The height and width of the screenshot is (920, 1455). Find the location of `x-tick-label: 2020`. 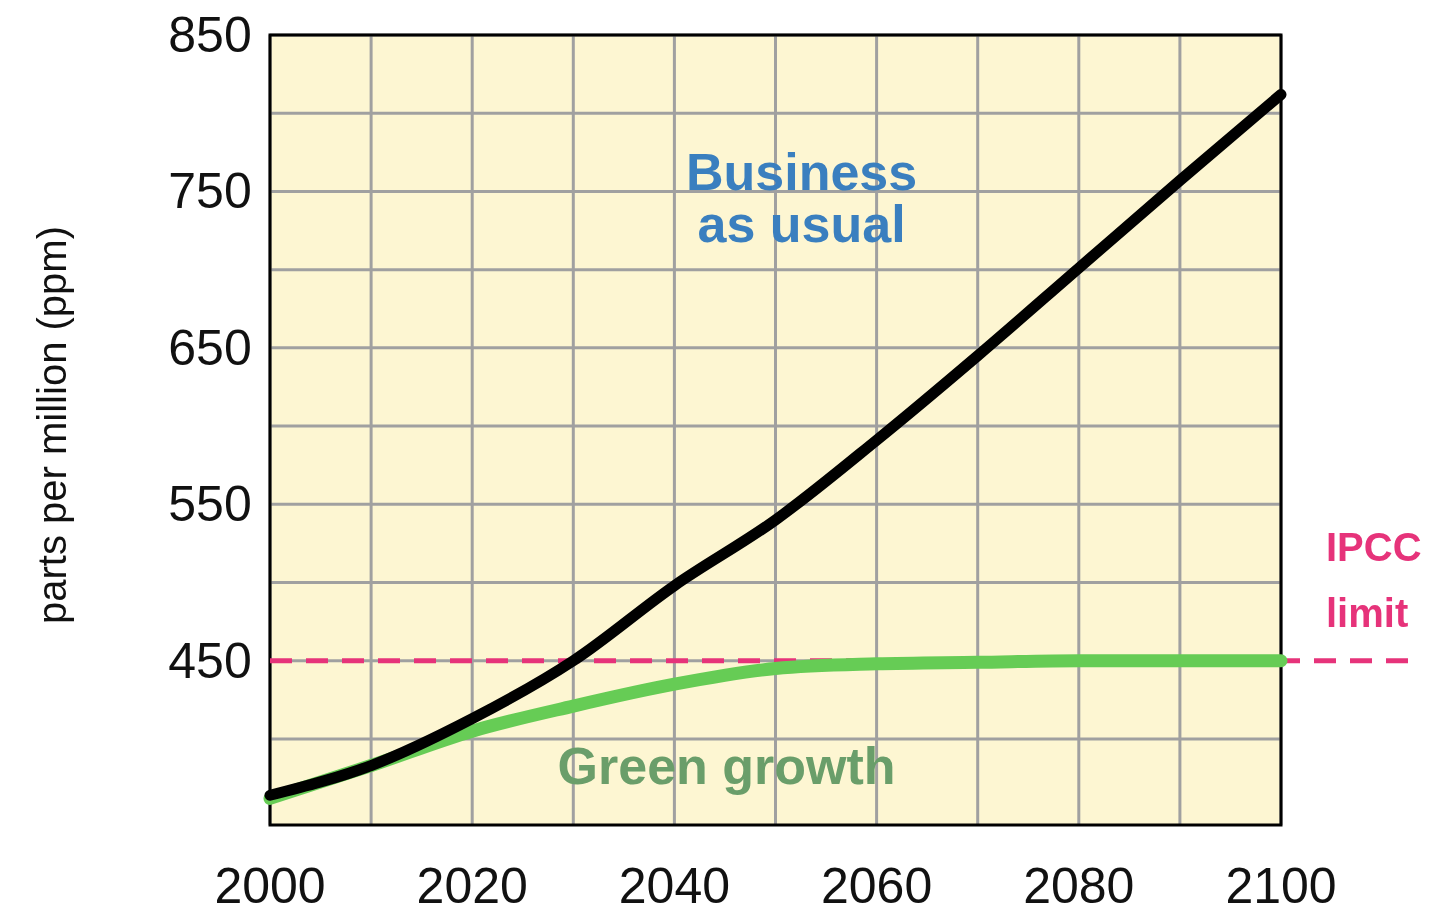

x-tick-label: 2020 is located at coordinates (472, 886).